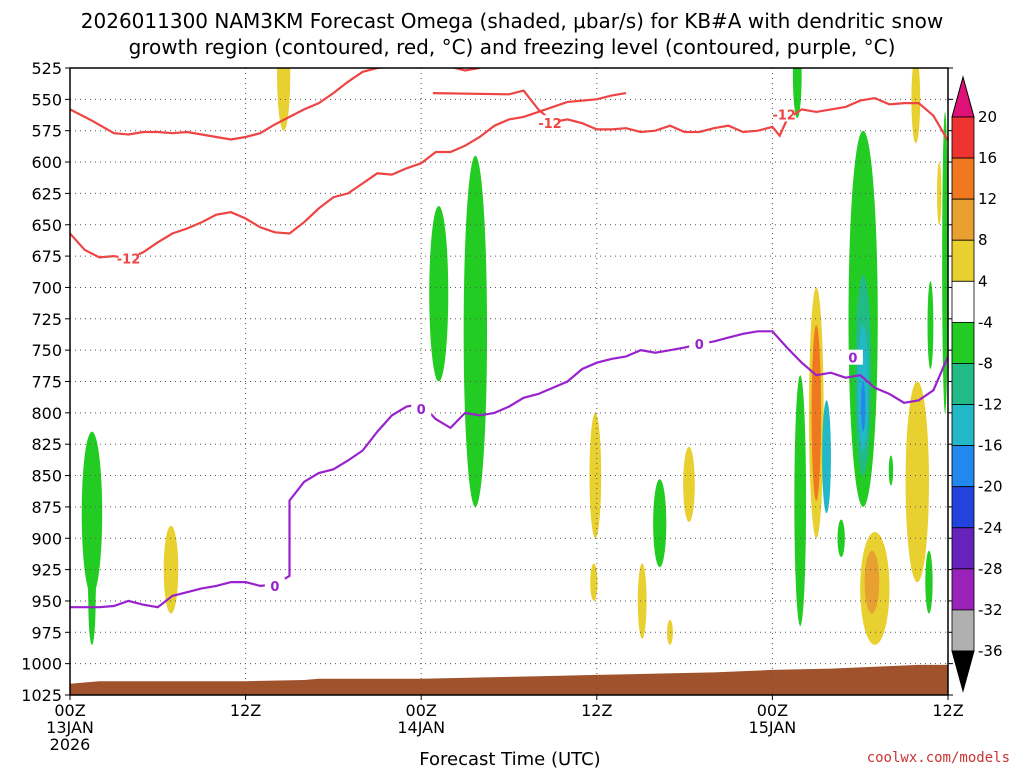 This screenshot has height=768, width=1024. What do you see at coordinates (46, 601) in the screenshot?
I see `y-tick-label: 950` at bounding box center [46, 601].